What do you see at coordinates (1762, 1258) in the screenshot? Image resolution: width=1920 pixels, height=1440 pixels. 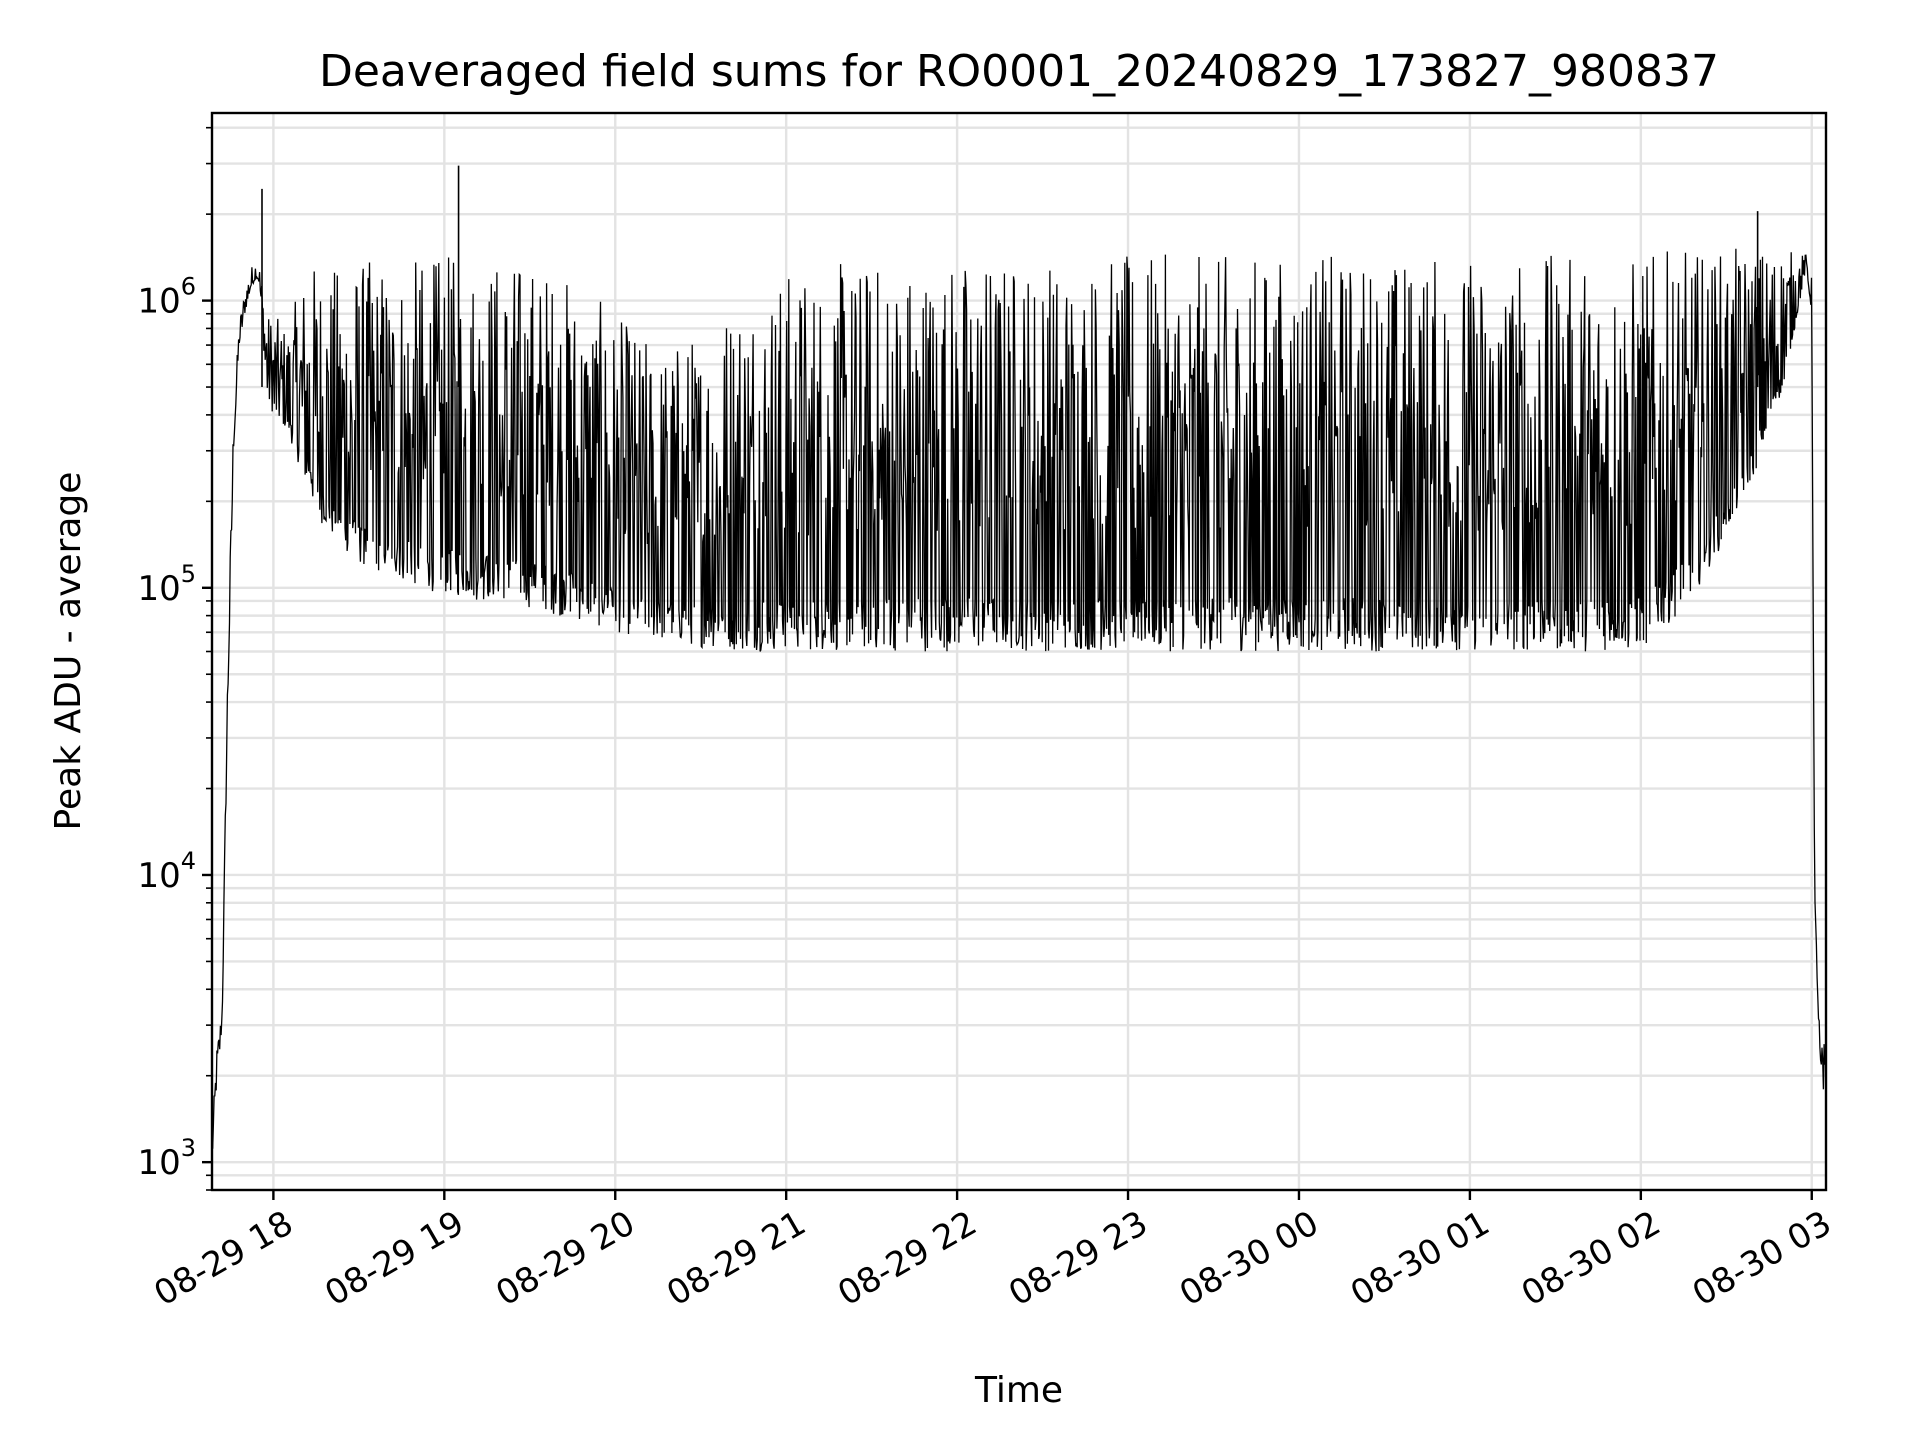 I see `x-tick-label: 08-30 03` at bounding box center [1762, 1258].